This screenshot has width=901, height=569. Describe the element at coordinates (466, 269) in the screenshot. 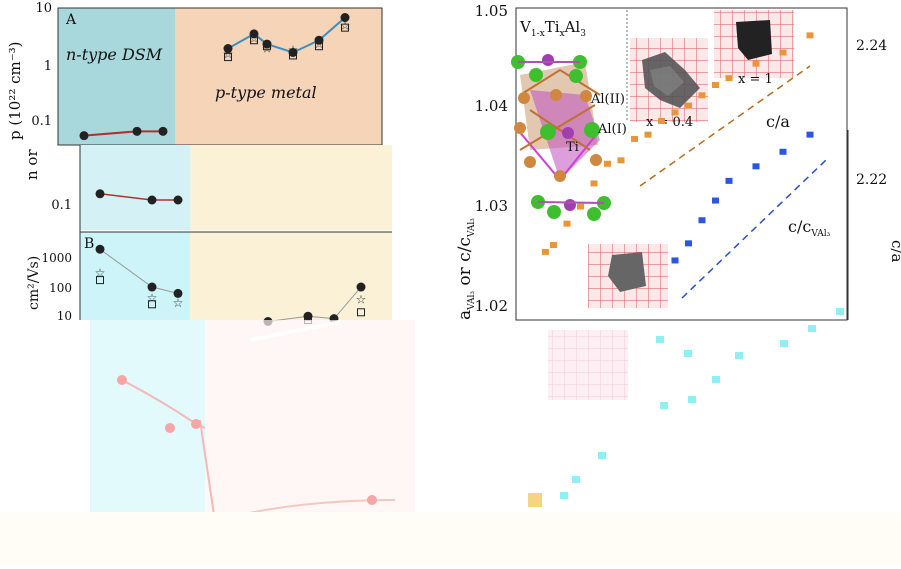

I see `right-ylabel-left: aVAl₃ or c/cVAl₃` at that location.